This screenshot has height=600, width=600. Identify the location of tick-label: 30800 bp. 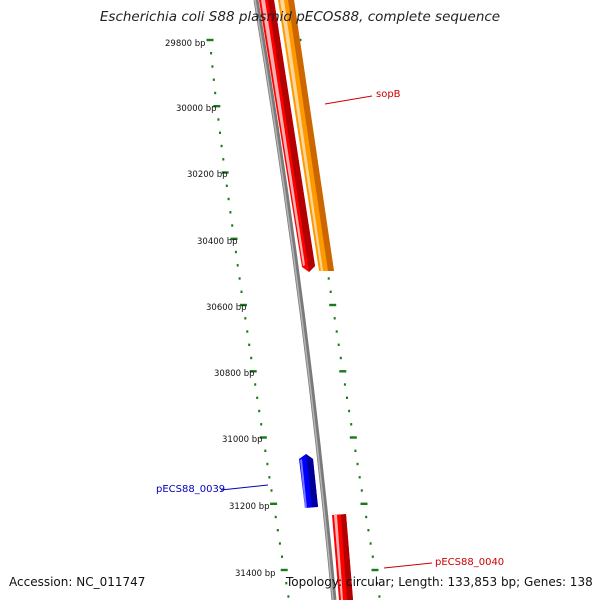
(234, 374).